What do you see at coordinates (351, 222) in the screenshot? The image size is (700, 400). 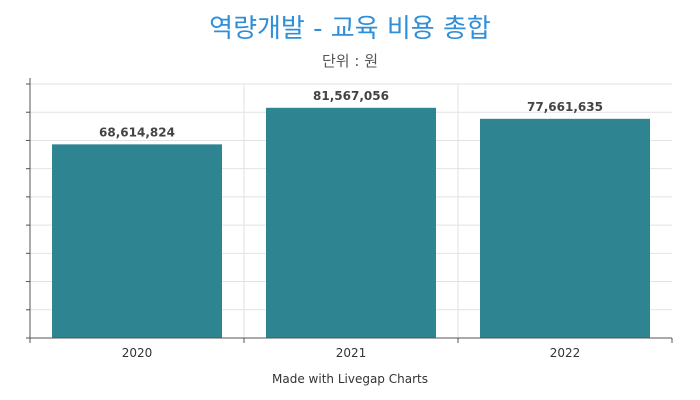 I see `bar-2021` at bounding box center [351, 222].